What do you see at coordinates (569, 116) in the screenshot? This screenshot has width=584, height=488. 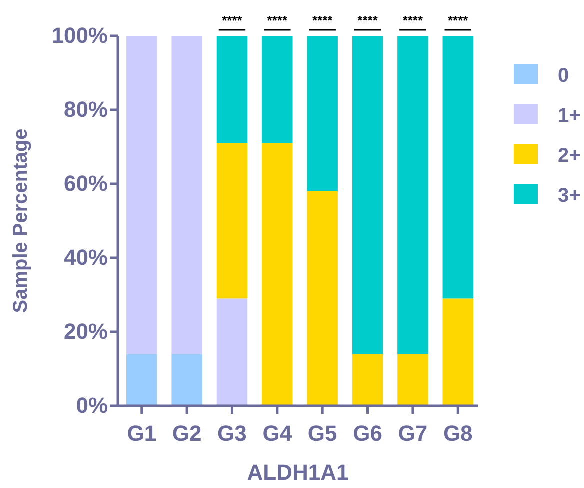 I see `legend-label: 1+` at bounding box center [569, 116].